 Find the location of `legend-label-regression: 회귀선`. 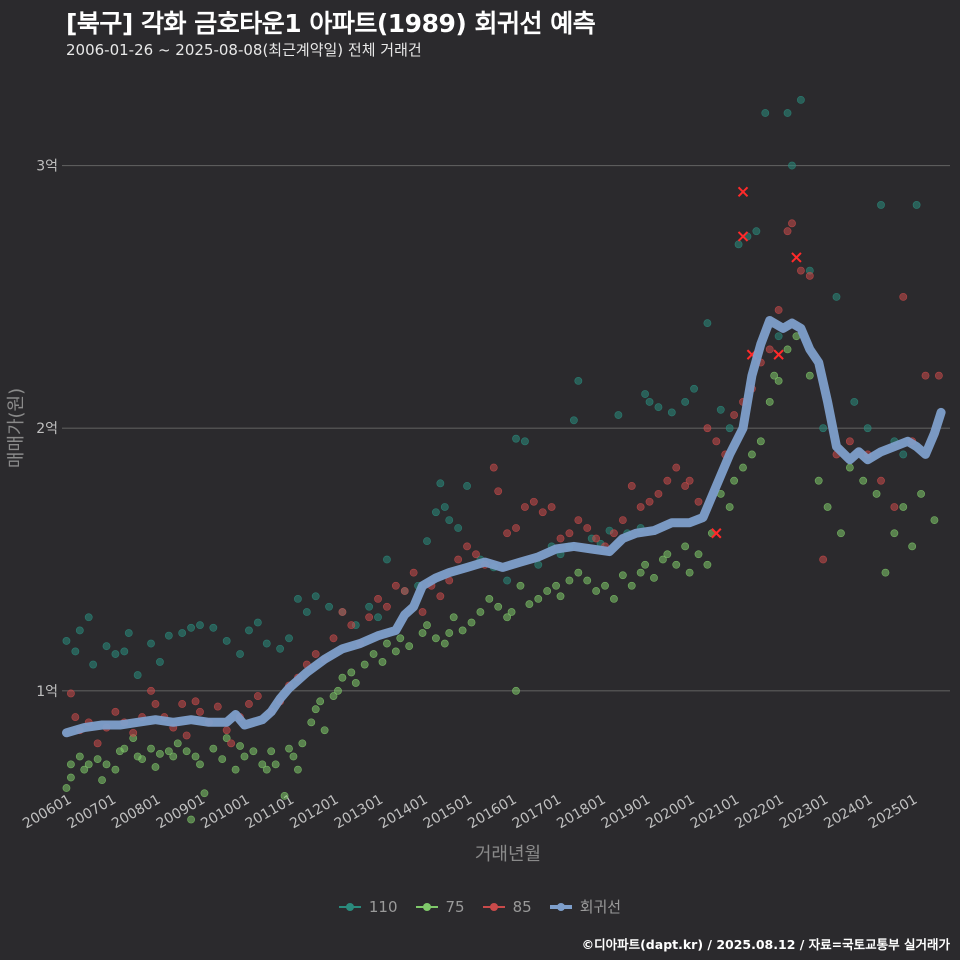

legend-label-regression: 회귀선 is located at coordinates (600, 907).